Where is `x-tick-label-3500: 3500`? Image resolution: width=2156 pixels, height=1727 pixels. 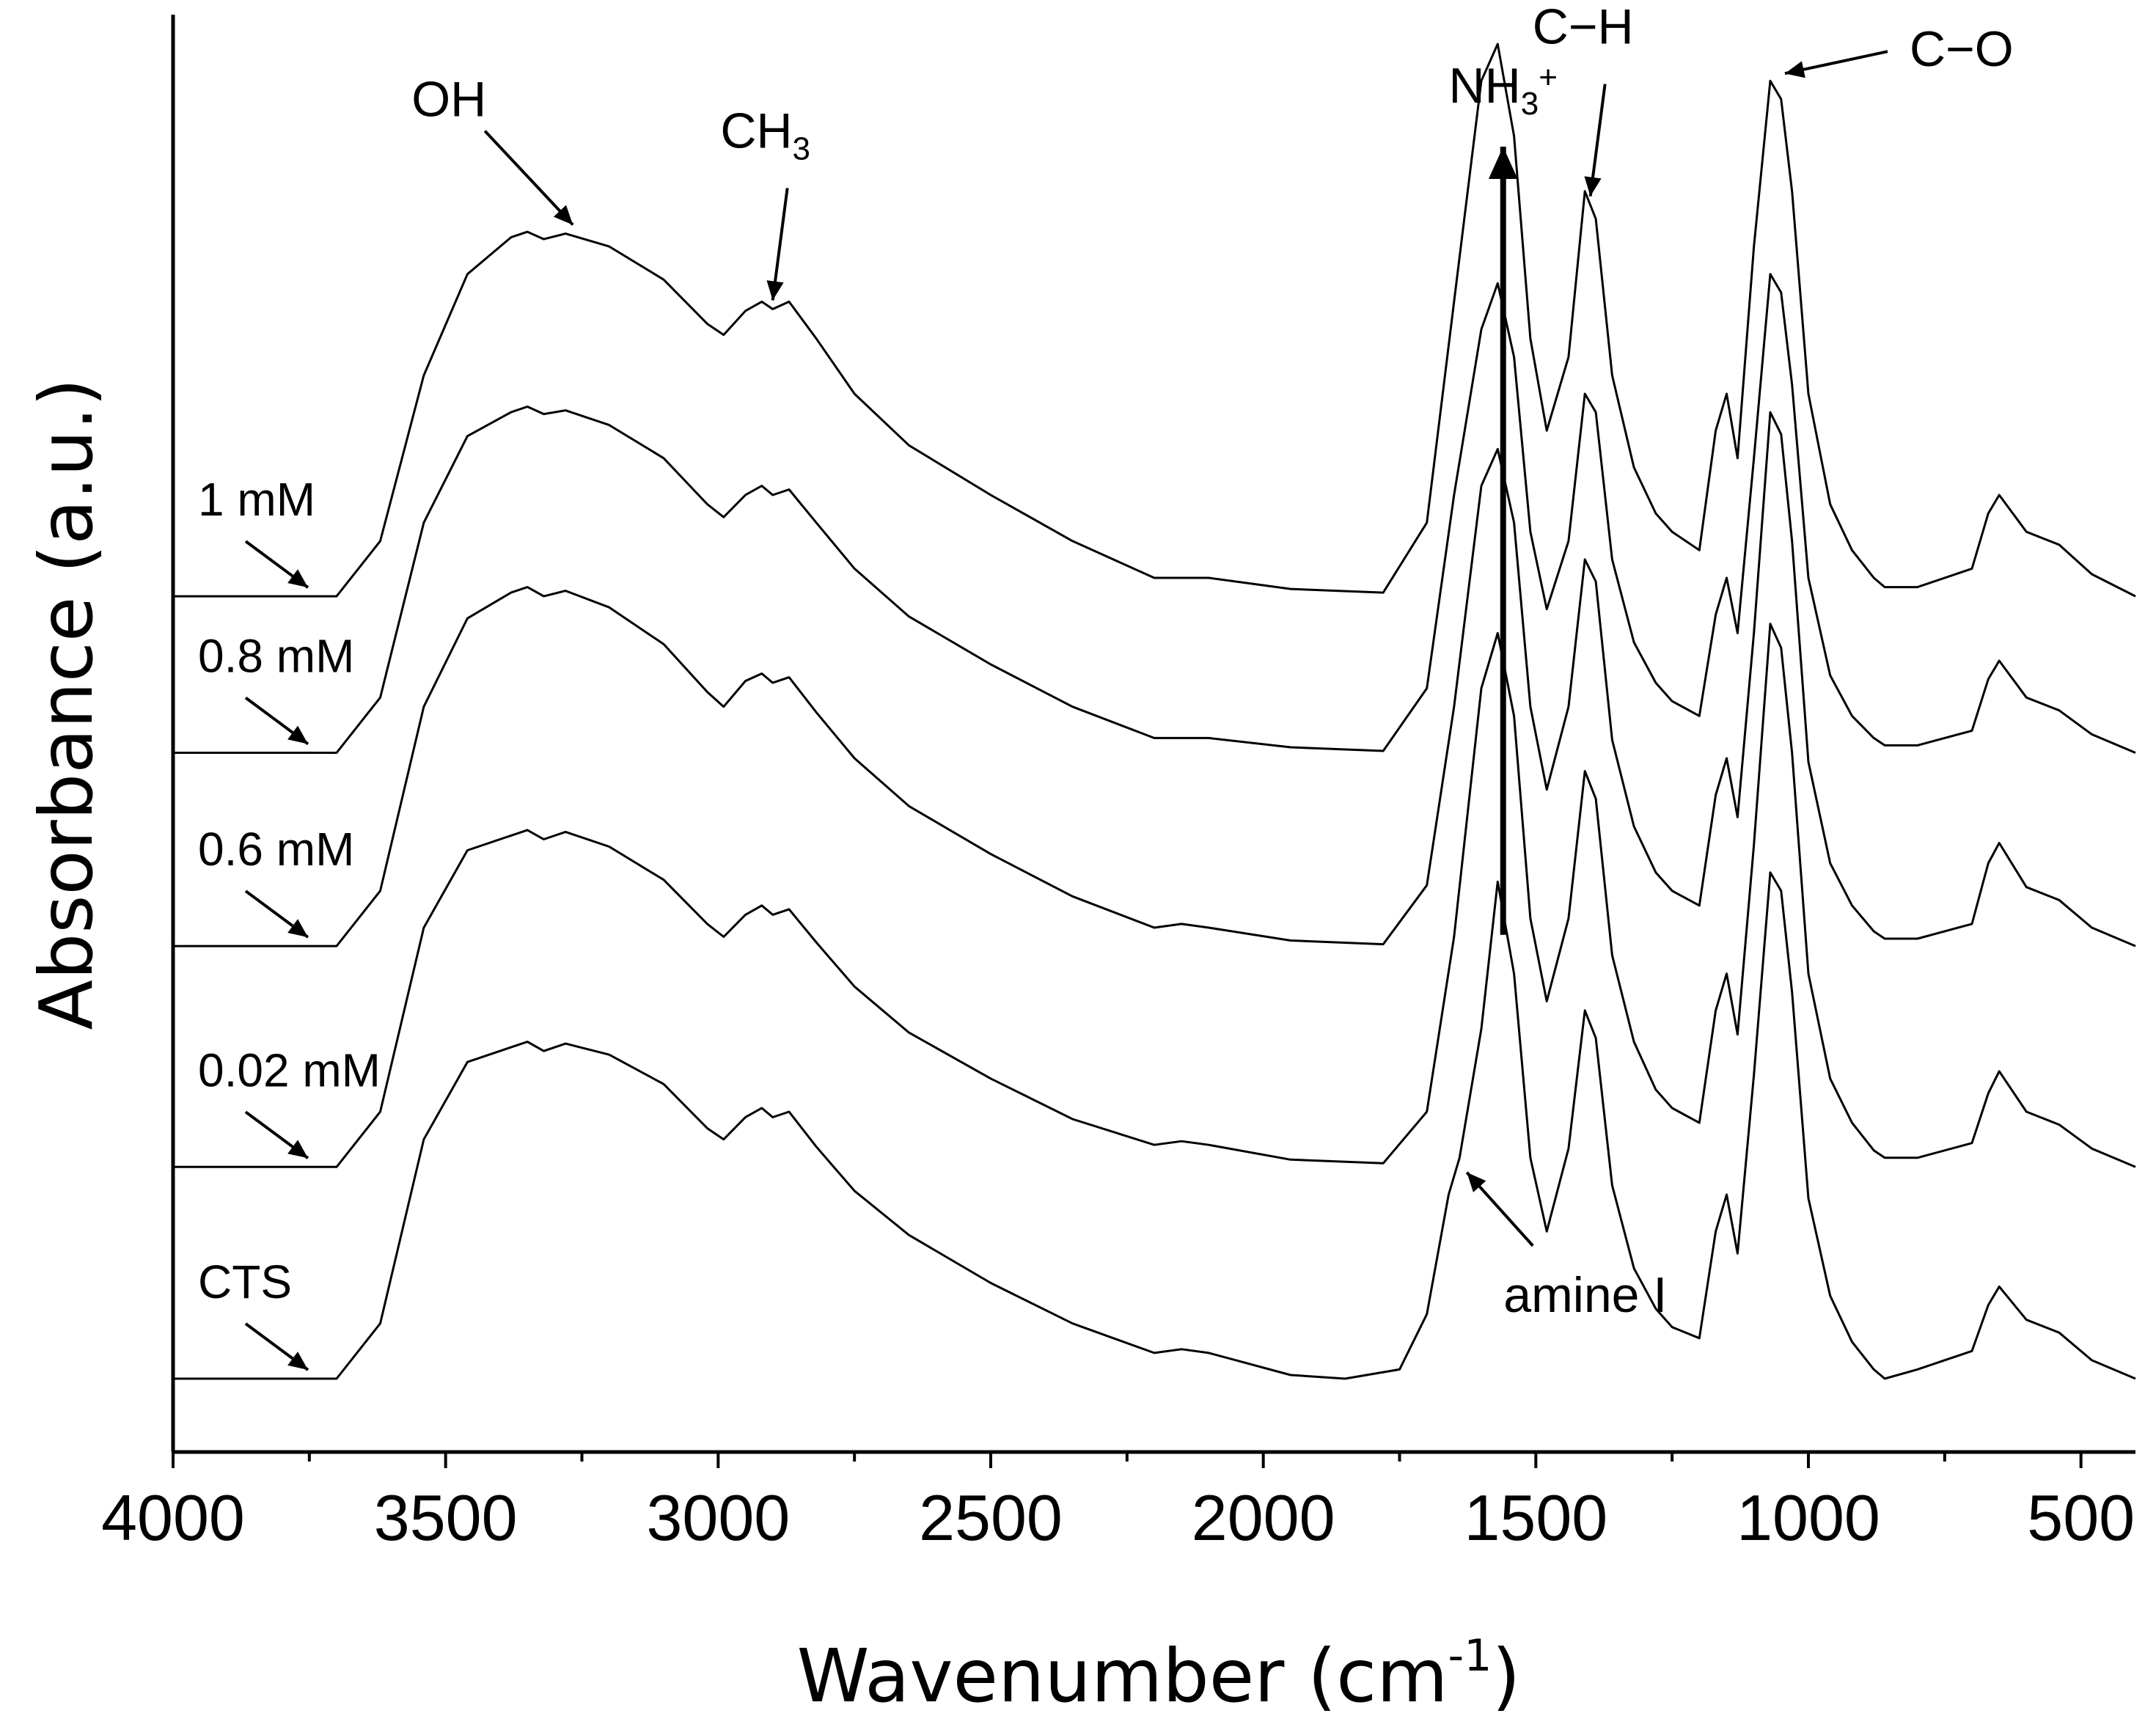
x-tick-label-3500: 3500 is located at coordinates (446, 1517).